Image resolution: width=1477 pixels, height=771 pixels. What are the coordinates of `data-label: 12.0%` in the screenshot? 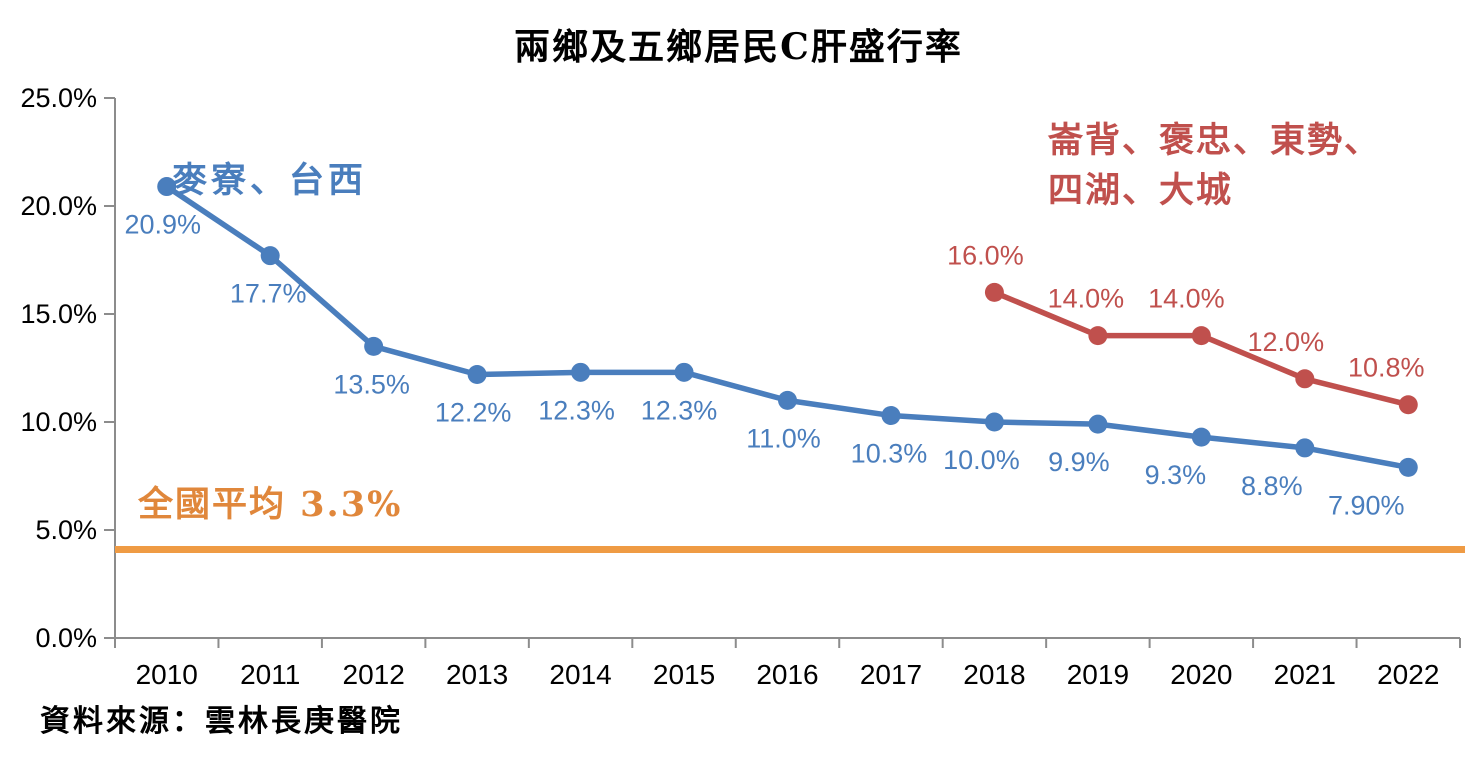 It's located at (1286, 342).